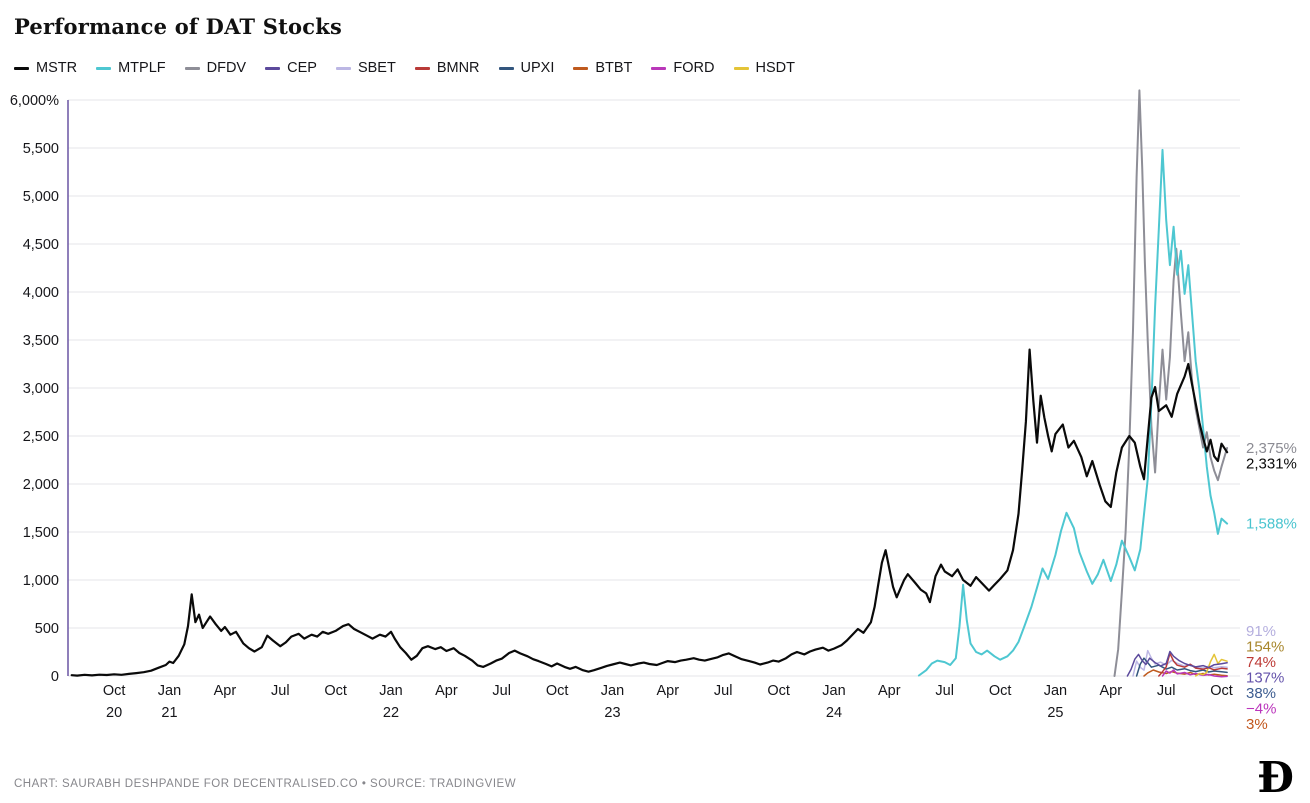 The height and width of the screenshot is (803, 1310). What do you see at coordinates (41, 533) in the screenshot?
I see `y-tick-label: 1,500` at bounding box center [41, 533].